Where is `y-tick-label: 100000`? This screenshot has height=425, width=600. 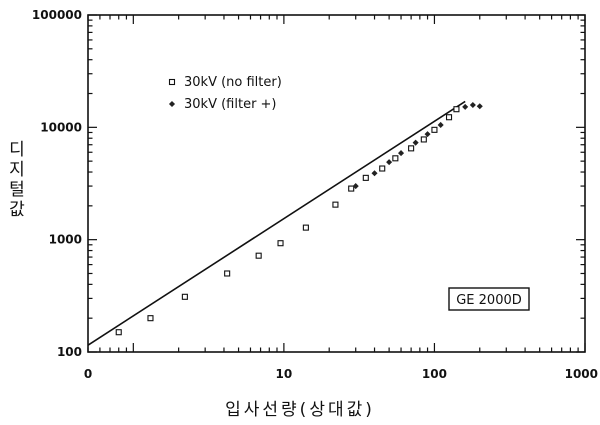 y-tick-label: 100000 is located at coordinates (57, 15).